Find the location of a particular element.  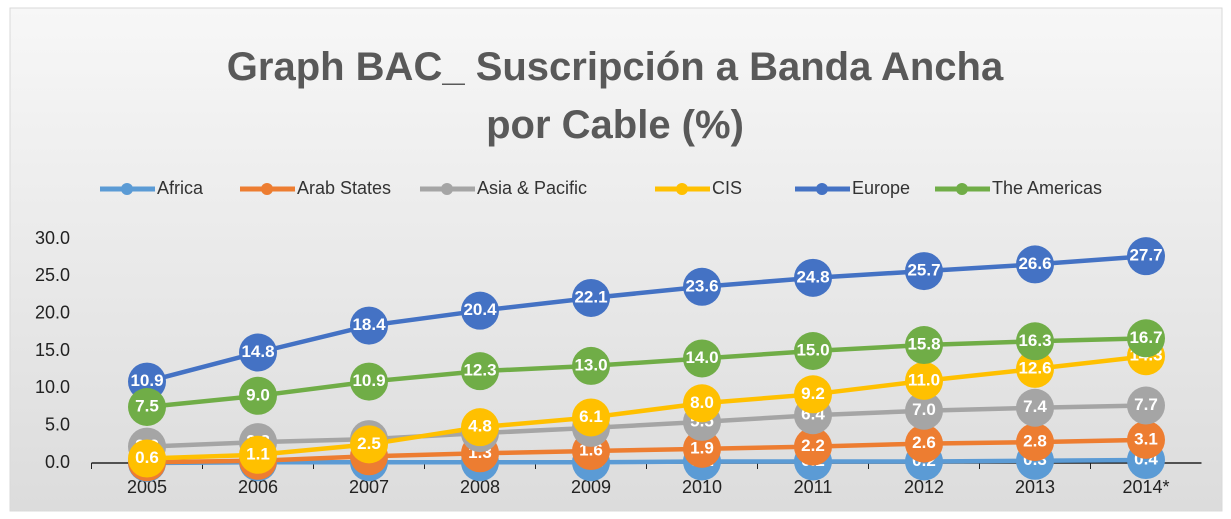

legend-label: CIS is located at coordinates (727, 188).